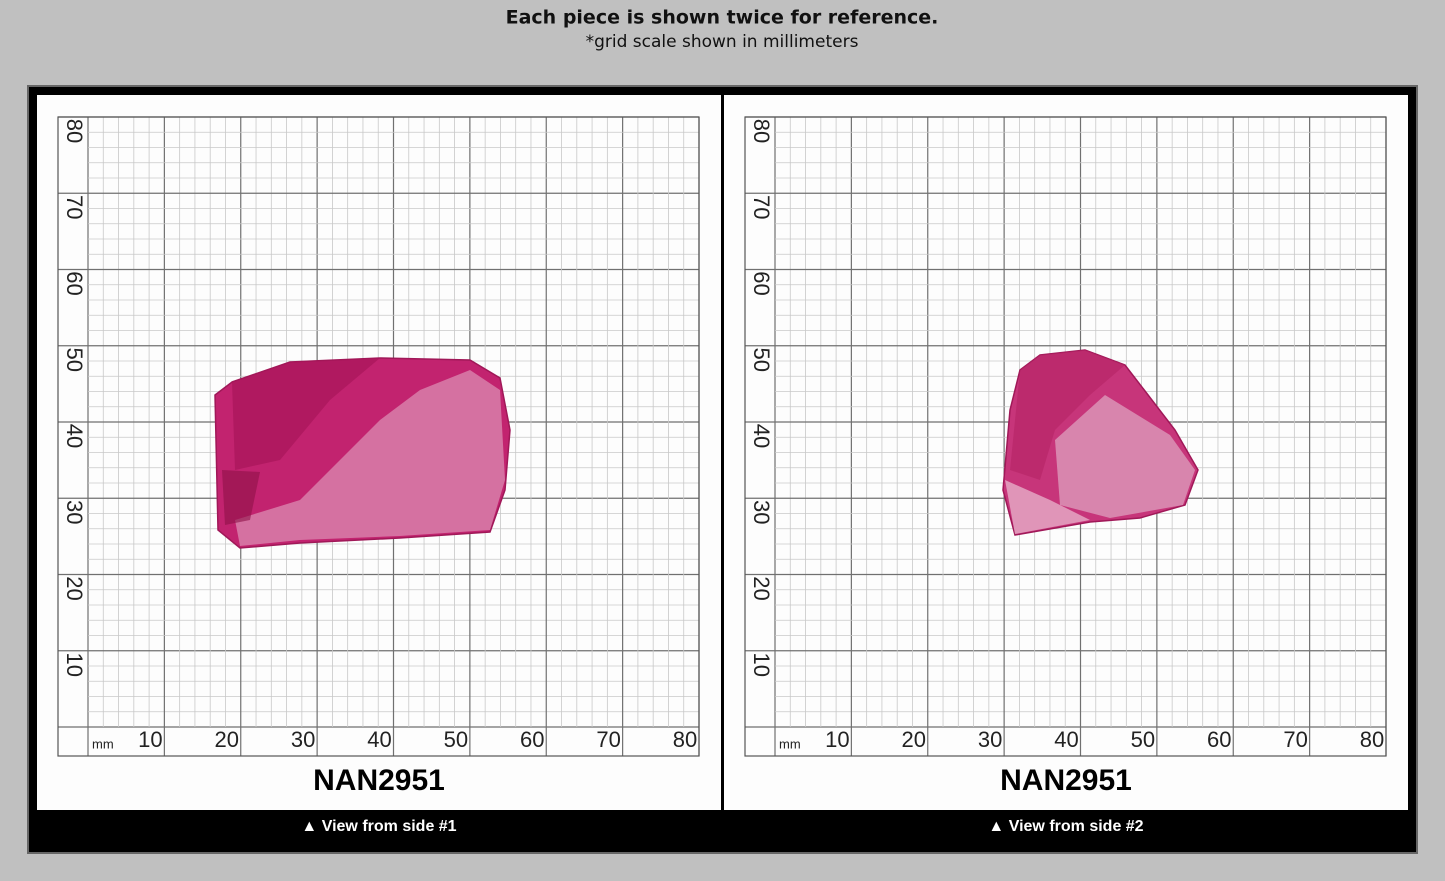  What do you see at coordinates (722, 18) in the screenshot?
I see `title: Each piece is shown twice for reference.` at bounding box center [722, 18].